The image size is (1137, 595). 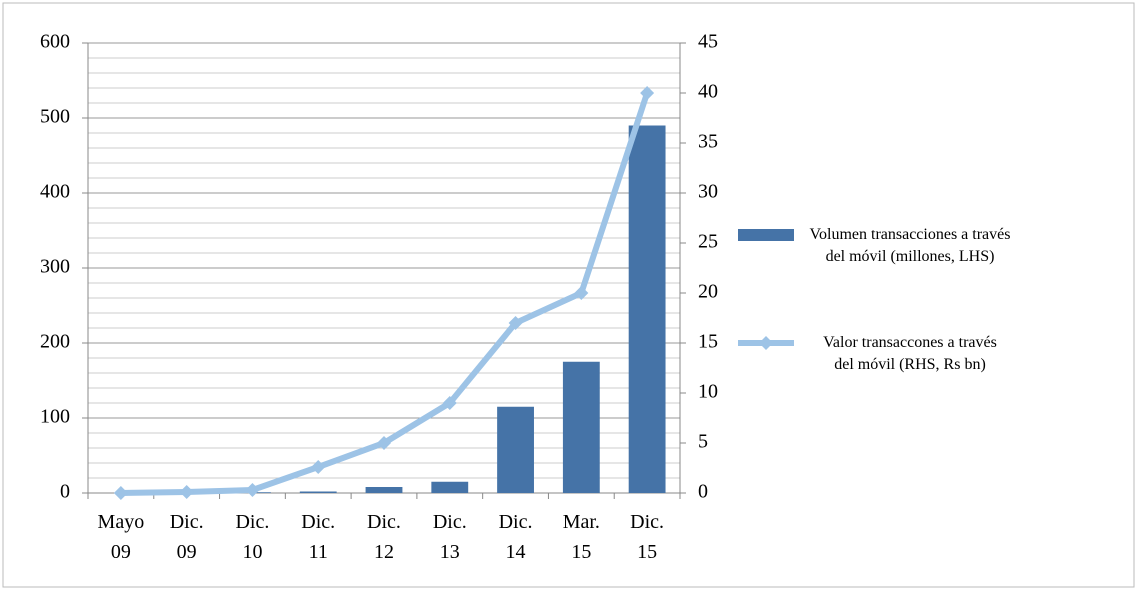 What do you see at coordinates (581, 537) in the screenshot?
I see `x-tick-label: Mar.15` at bounding box center [581, 537].